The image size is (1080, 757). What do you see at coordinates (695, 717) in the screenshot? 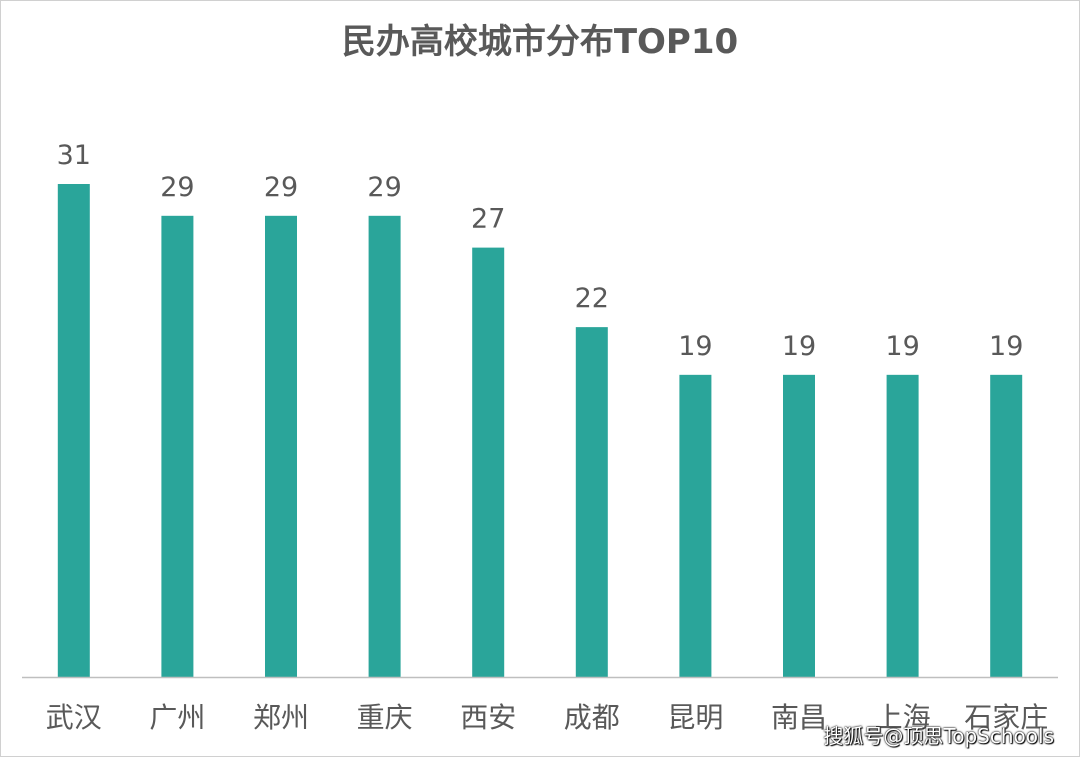
I see `category-label-6: 昆明` at bounding box center [695, 717].